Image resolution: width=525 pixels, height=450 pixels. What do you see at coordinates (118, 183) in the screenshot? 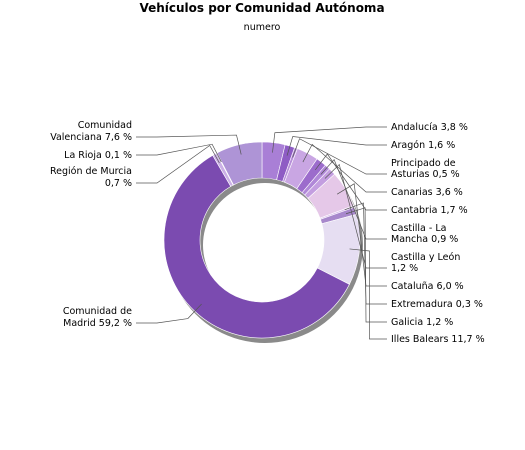
I see `slice-label: 0,7 %` at bounding box center [118, 183].